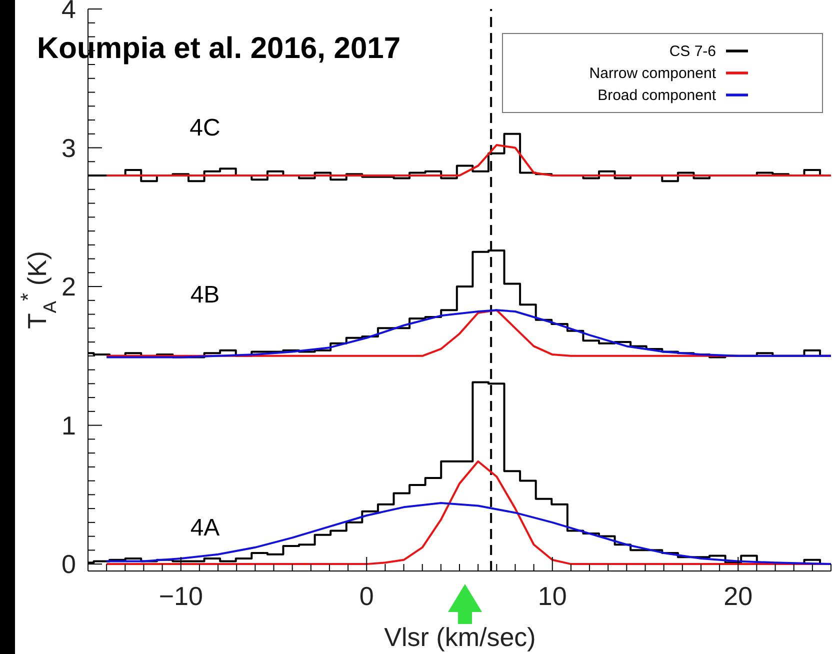 The height and width of the screenshot is (654, 833). Describe the element at coordinates (69, 12) in the screenshot. I see `y-tick-label: 4` at that location.